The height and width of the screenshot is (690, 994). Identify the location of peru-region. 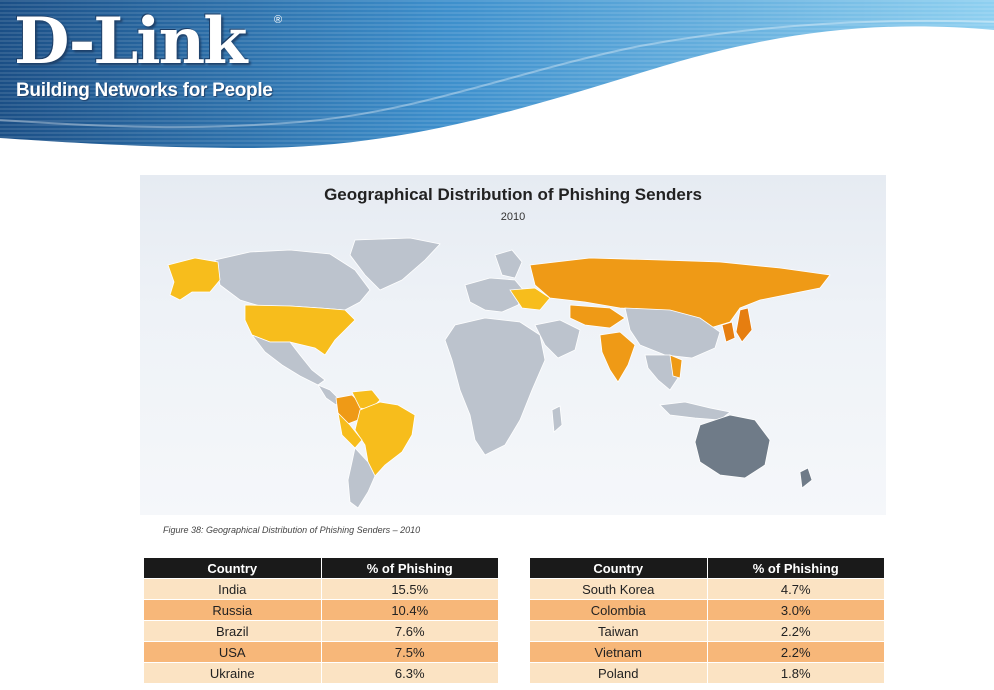
(350, 430).